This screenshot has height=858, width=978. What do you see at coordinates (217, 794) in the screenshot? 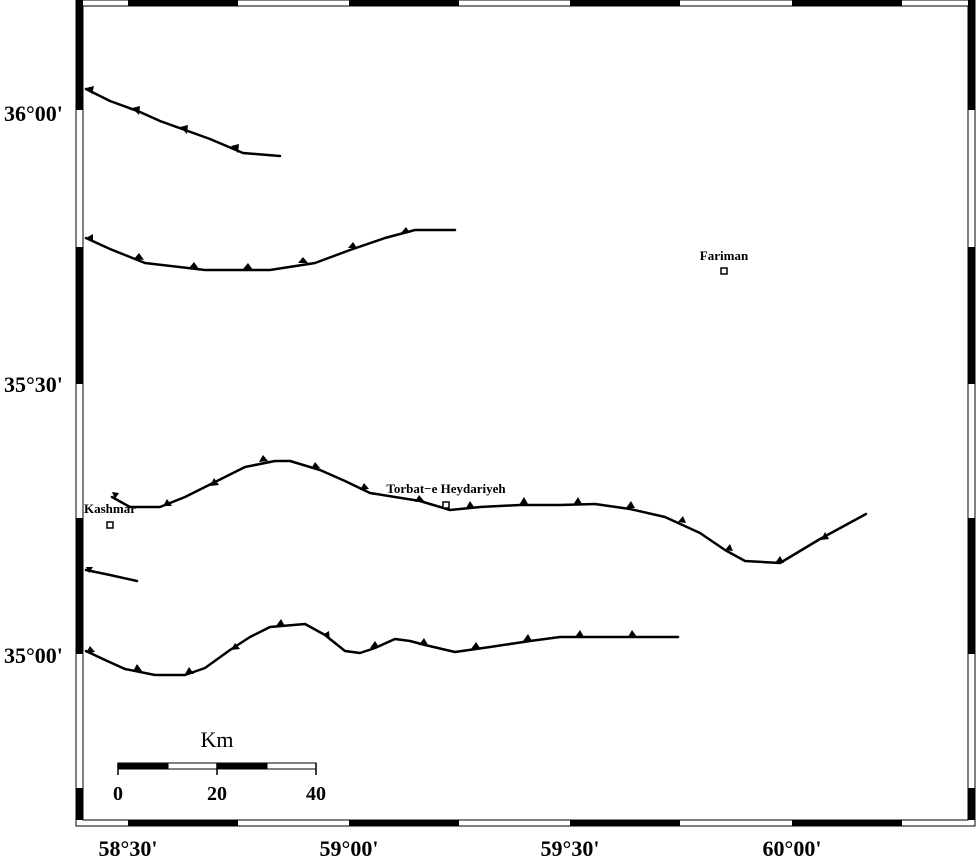
I see `scale-bar-label-20: 20` at bounding box center [217, 794].